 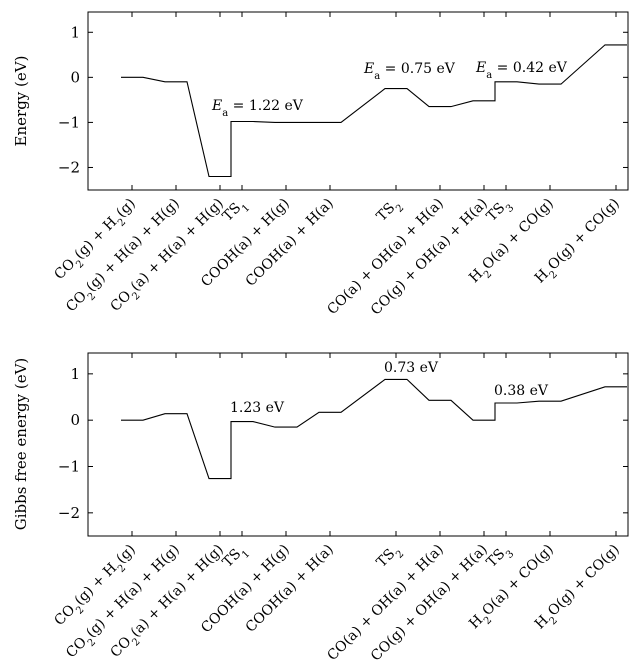 I want to click on energy-y-tick-label: 1, so click(x=75, y=32).